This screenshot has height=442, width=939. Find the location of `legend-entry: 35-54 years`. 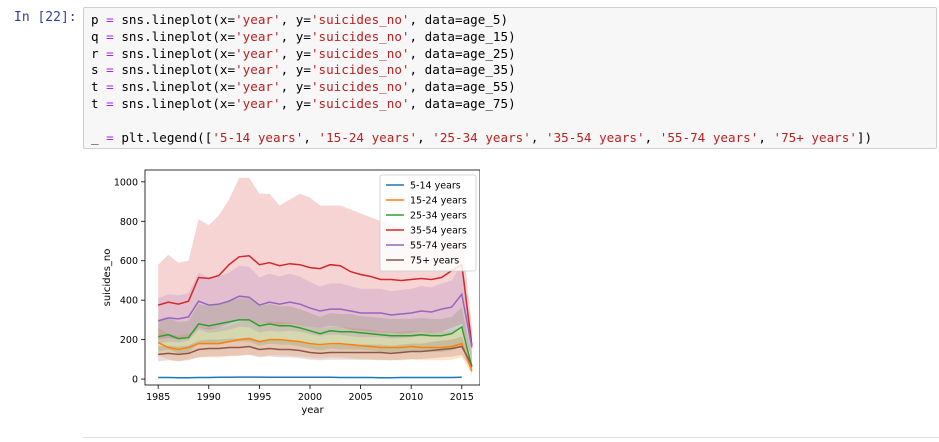

legend-entry: 35-54 years is located at coordinates (438, 231).